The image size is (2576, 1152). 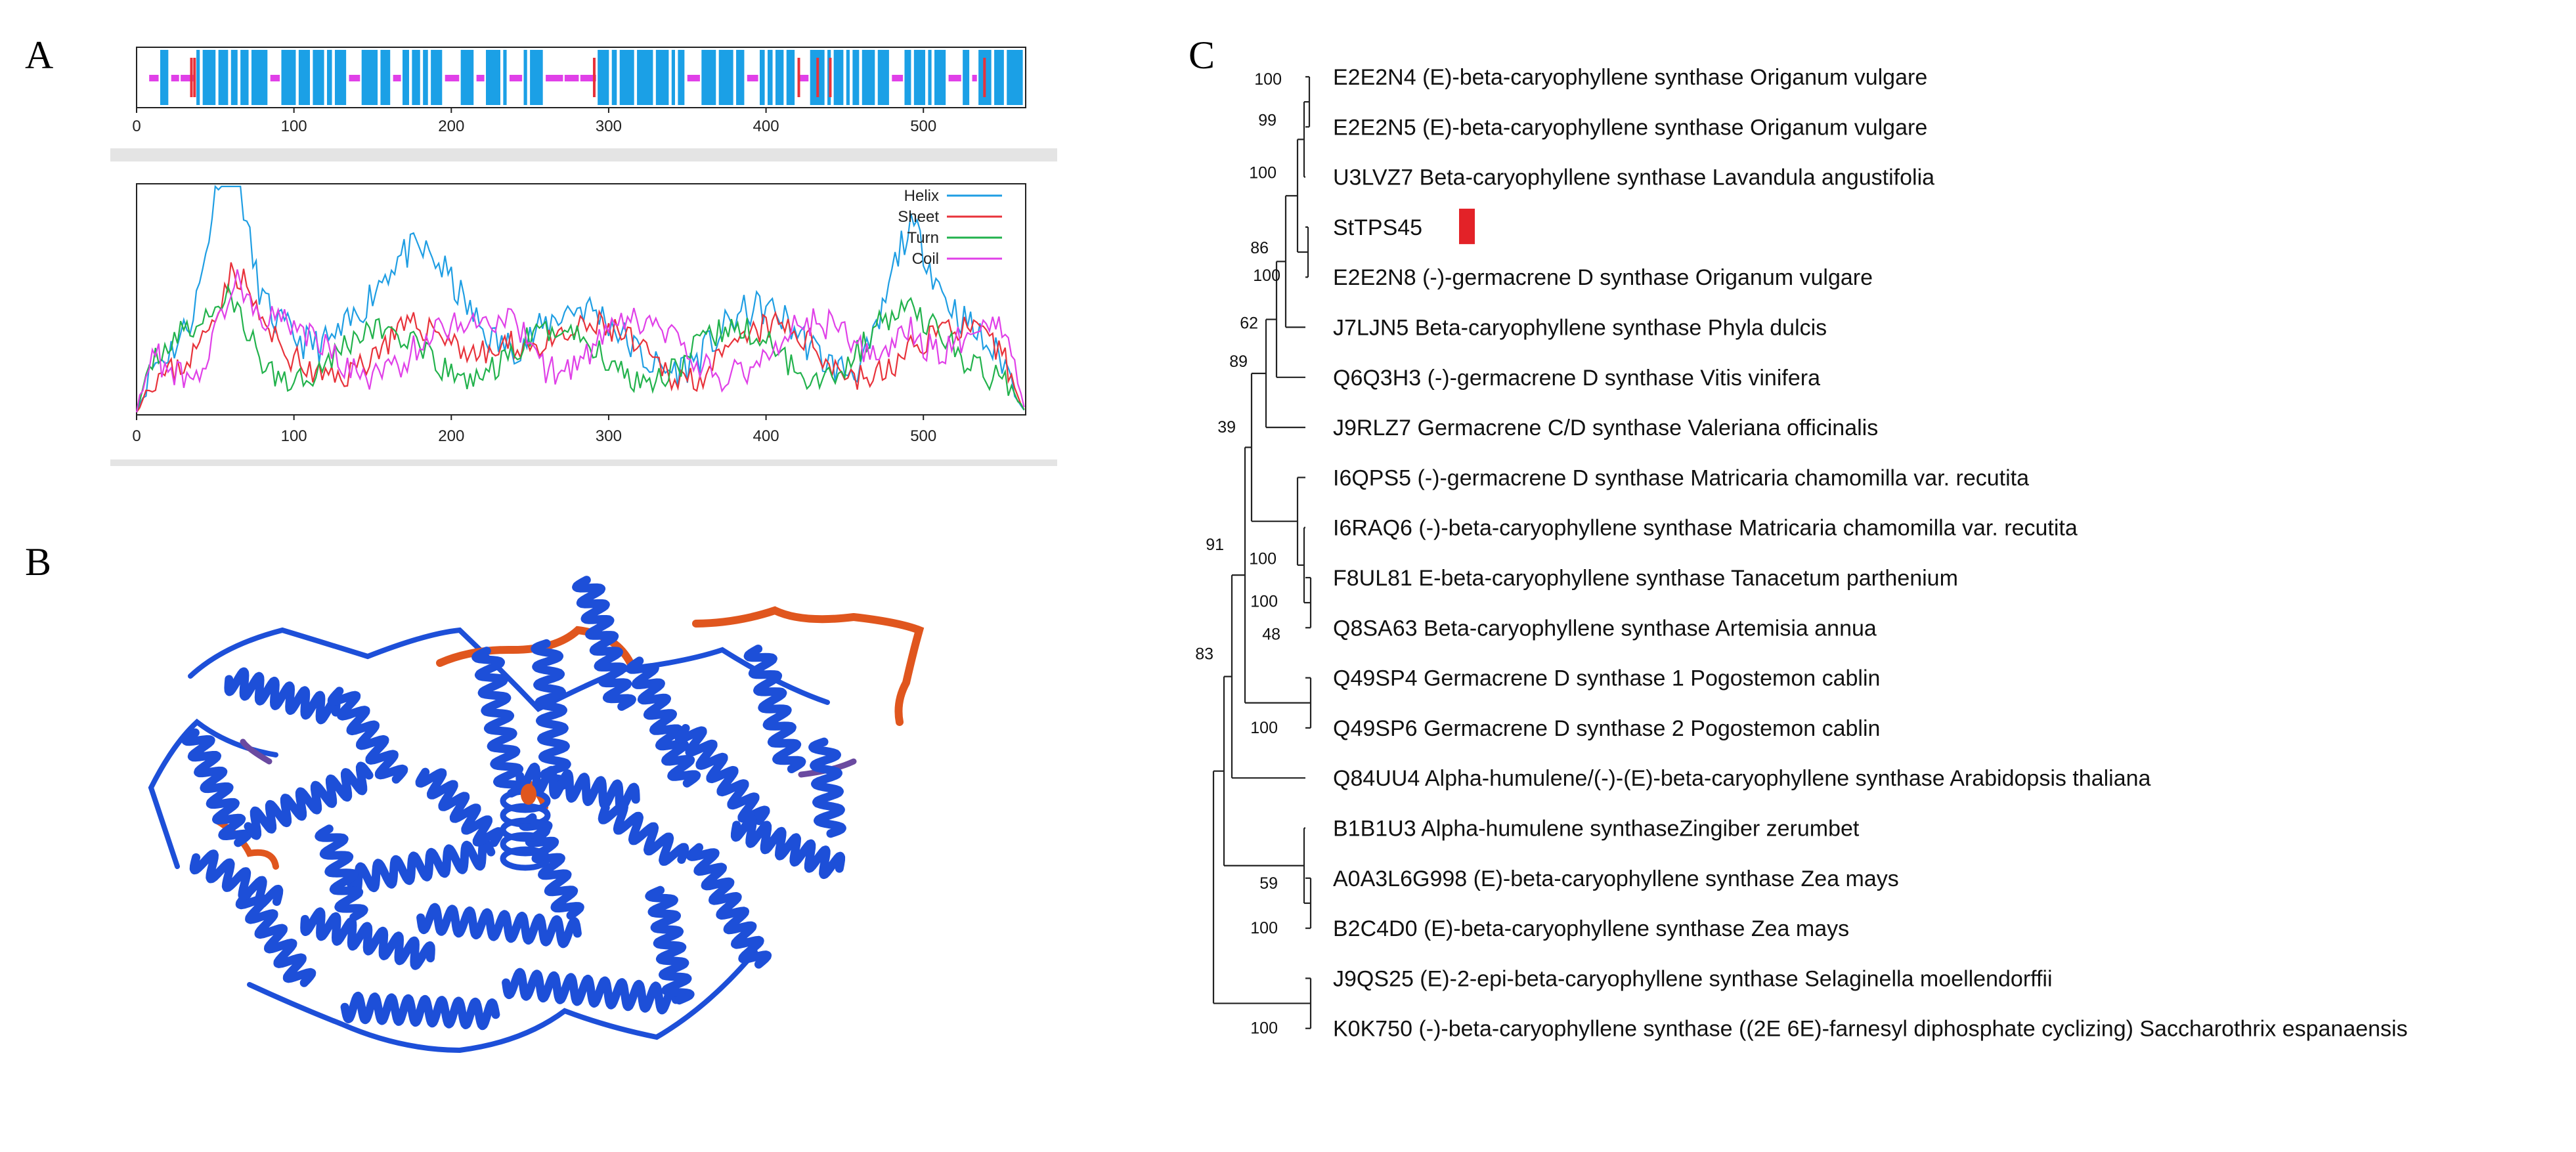 What do you see at coordinates (1260, 248) in the screenshot?
I see `bootstrap-value: 86` at bounding box center [1260, 248].